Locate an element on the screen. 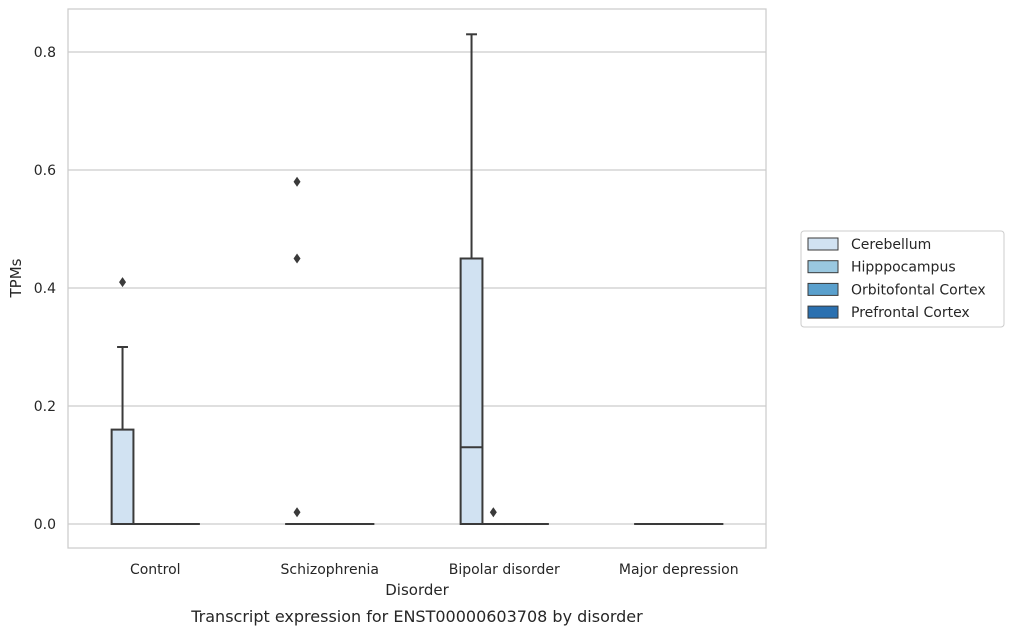 The image size is (1014, 634). legend-frame is located at coordinates (902, 279).